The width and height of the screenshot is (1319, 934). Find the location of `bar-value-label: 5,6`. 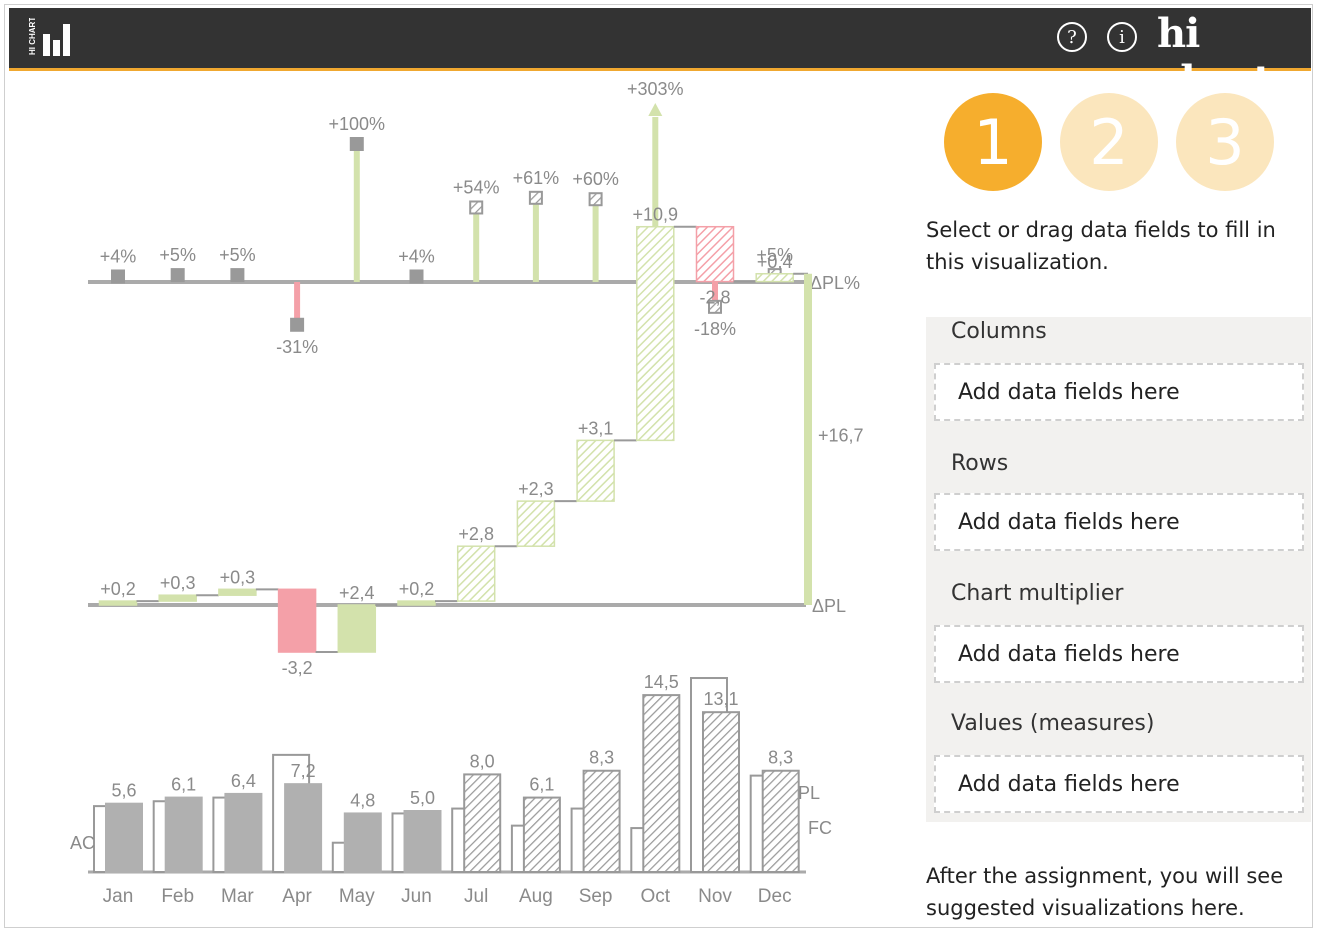

bar-value-label: 5,6 is located at coordinates (123, 791).